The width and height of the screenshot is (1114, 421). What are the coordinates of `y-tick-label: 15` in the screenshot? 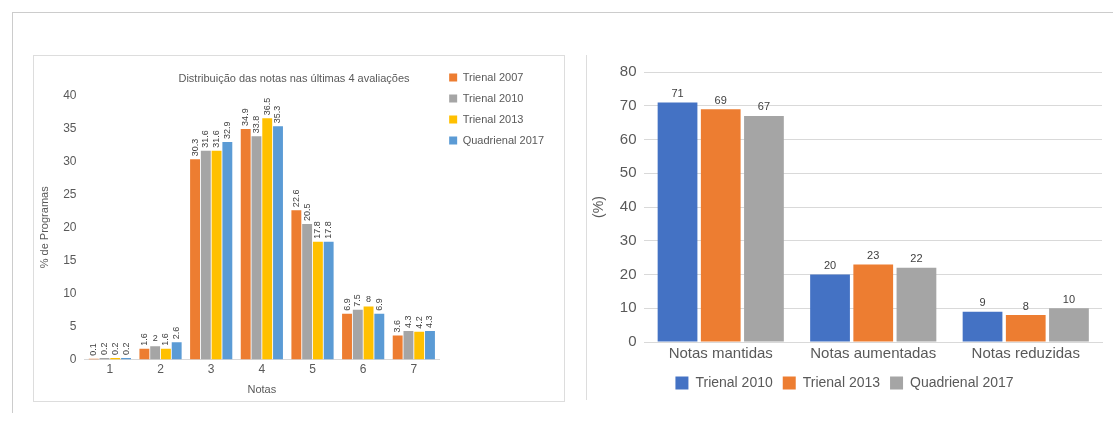 It's located at (70, 259).